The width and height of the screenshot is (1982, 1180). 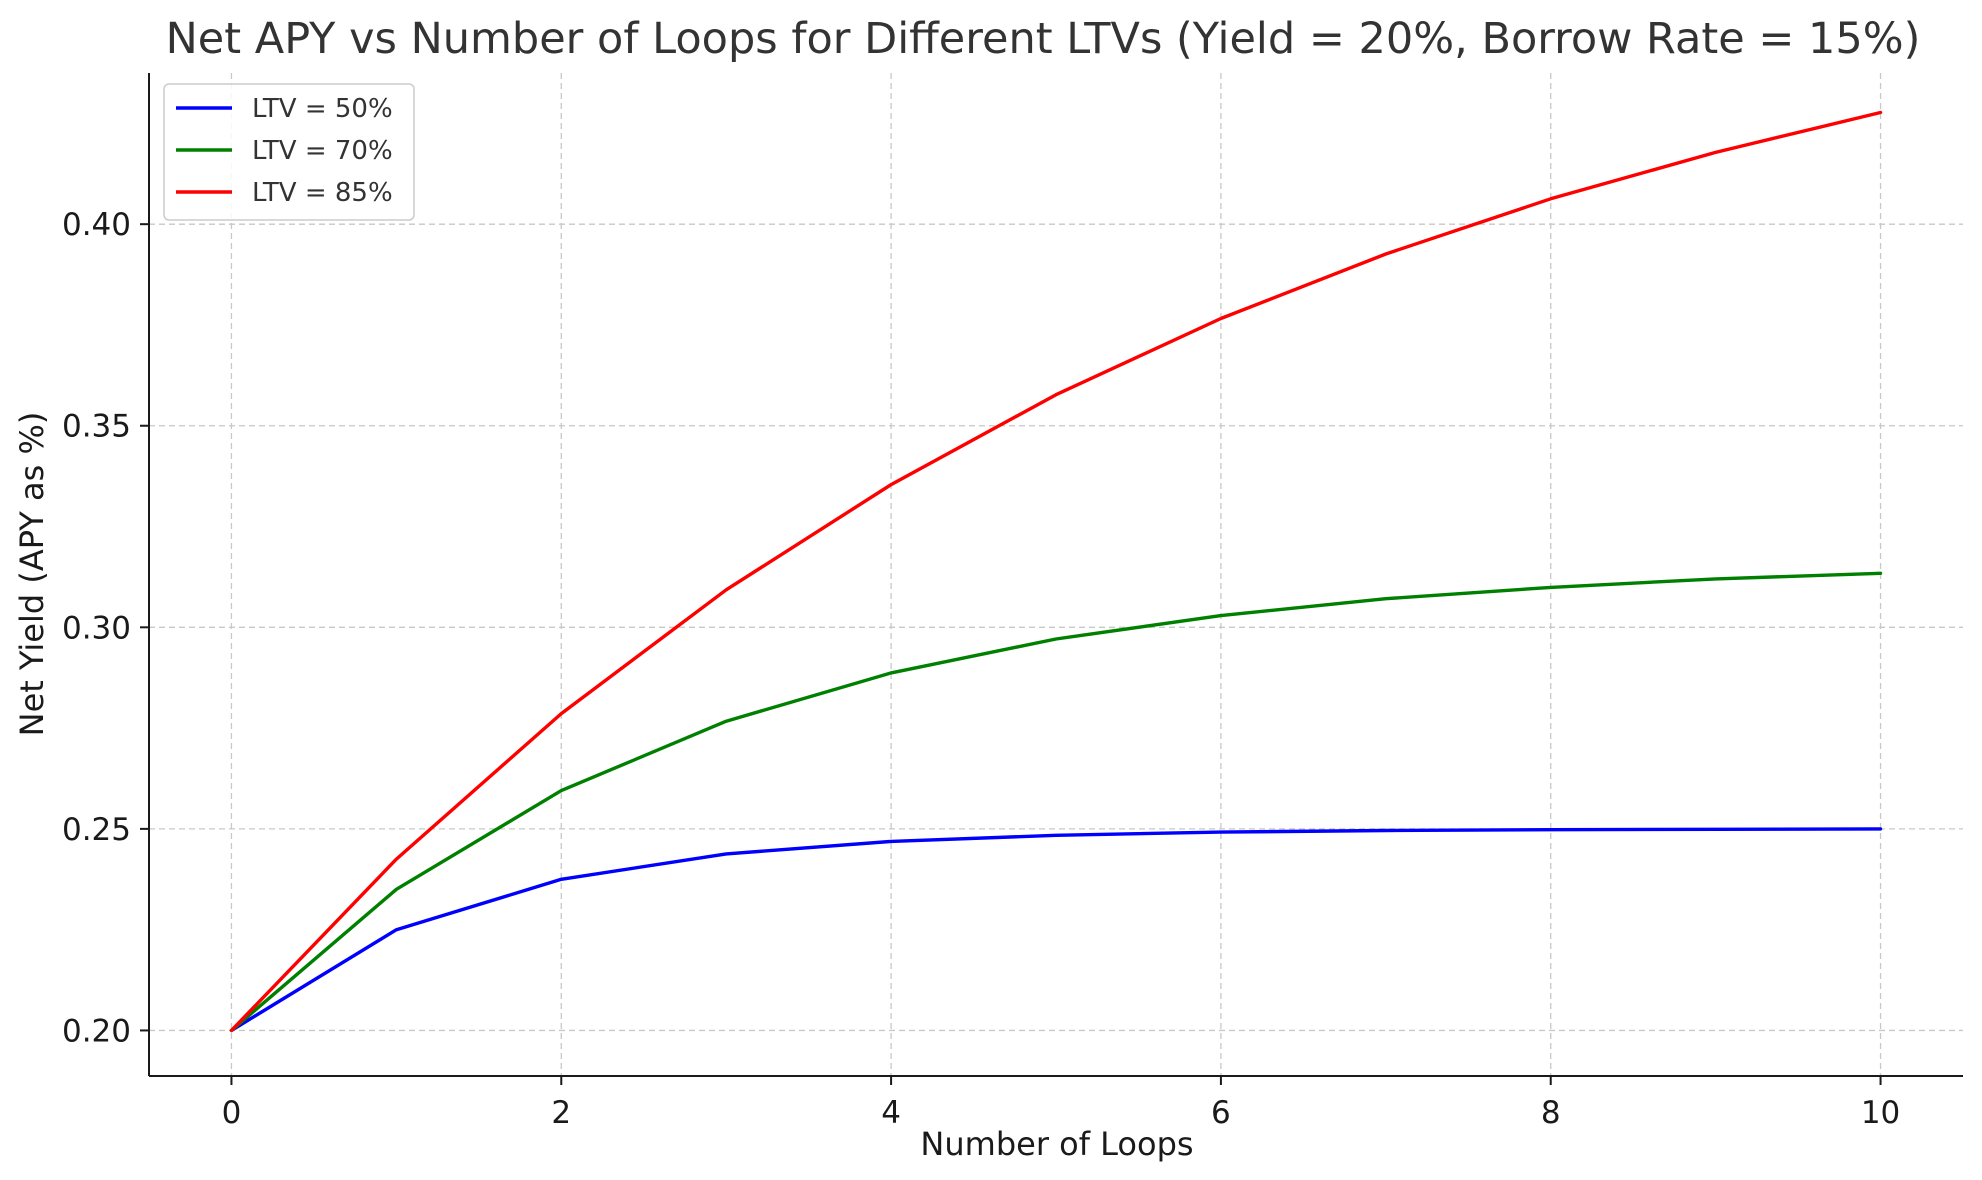 What do you see at coordinates (96, 225) in the screenshot?
I see `y-tick-label: 0.40` at bounding box center [96, 225].